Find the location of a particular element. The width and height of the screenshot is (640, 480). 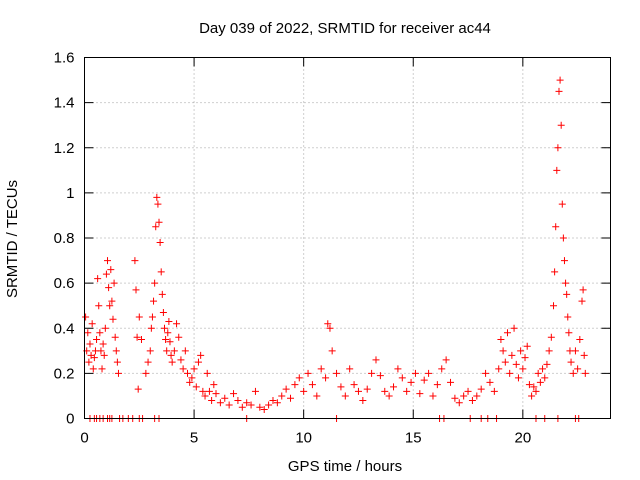

y-tick-label: 1.6 is located at coordinates (64, 58).